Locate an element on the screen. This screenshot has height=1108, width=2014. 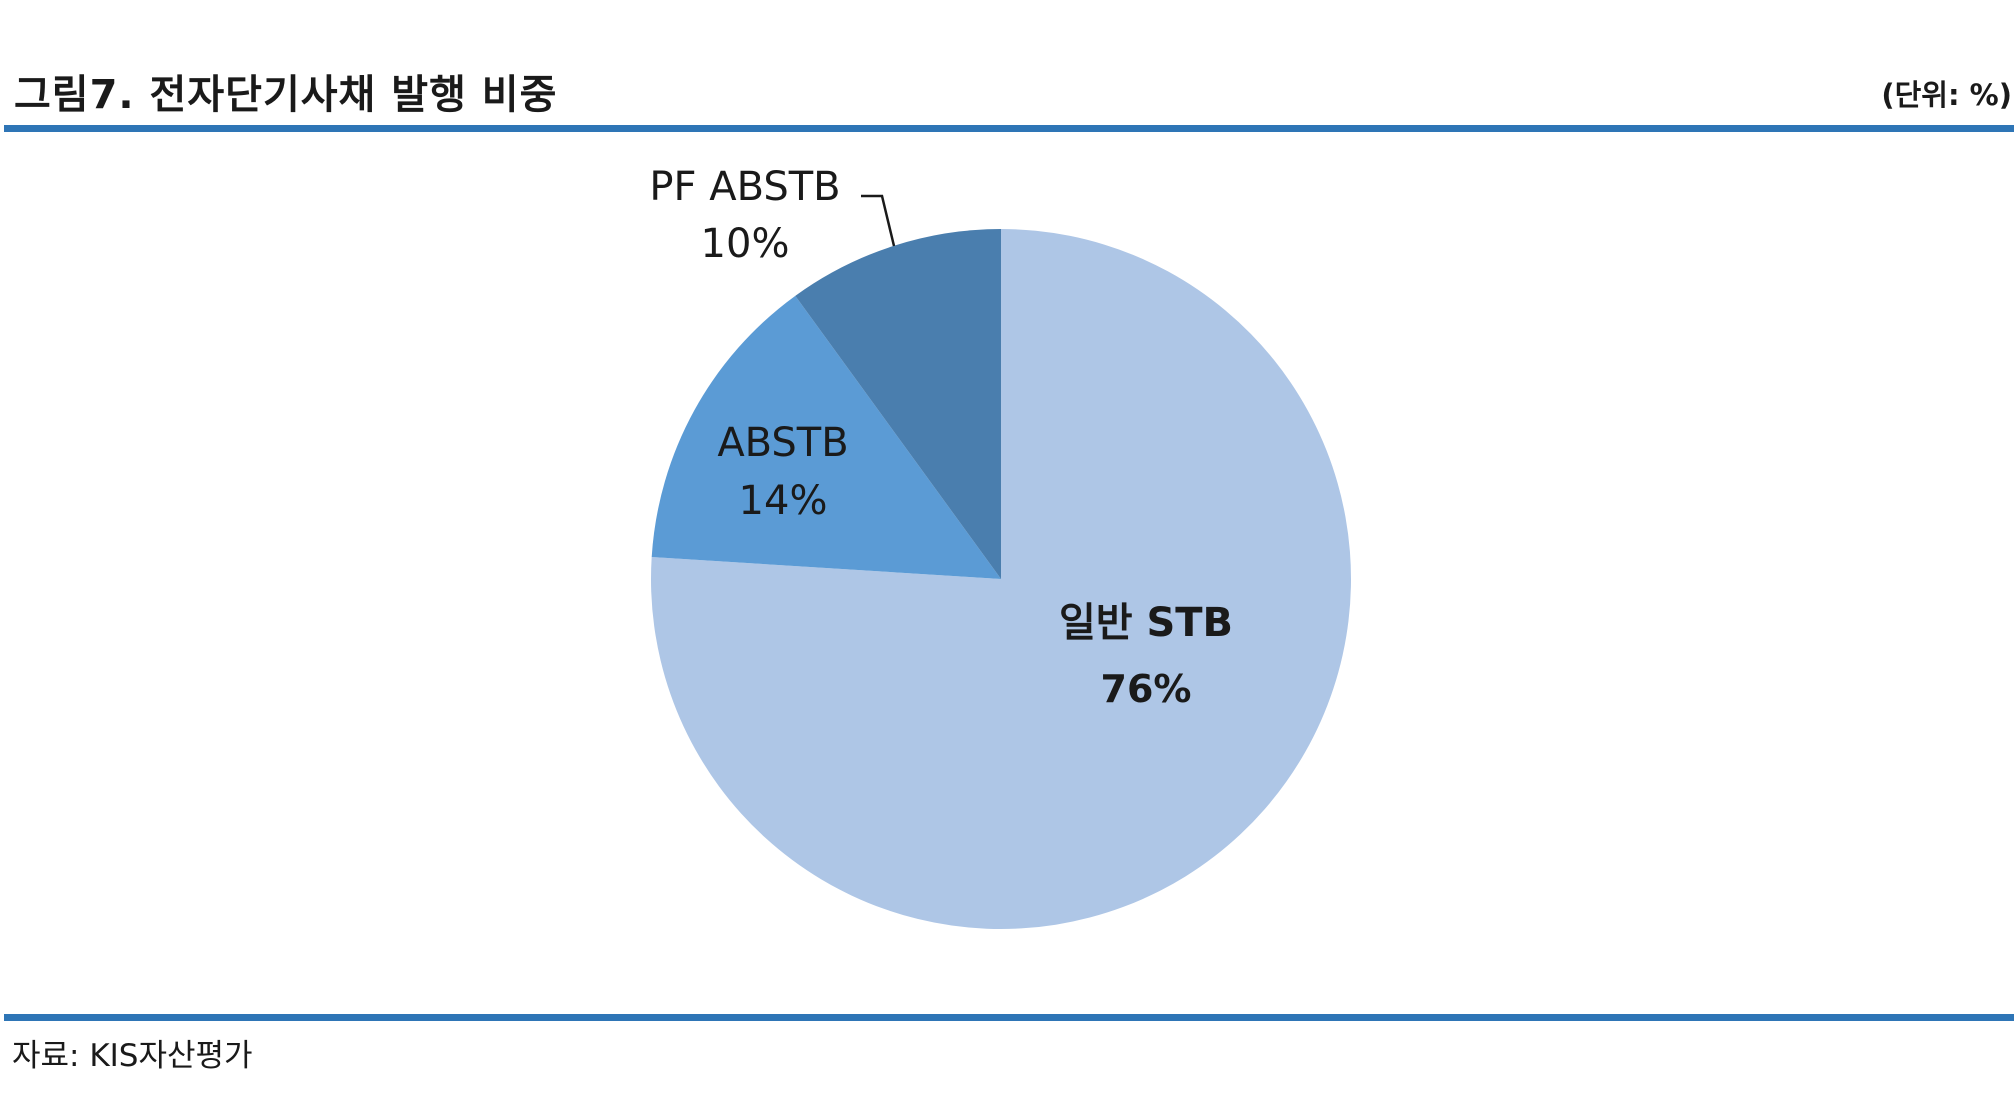
unit-label: (단위: %) is located at coordinates (1946, 95).